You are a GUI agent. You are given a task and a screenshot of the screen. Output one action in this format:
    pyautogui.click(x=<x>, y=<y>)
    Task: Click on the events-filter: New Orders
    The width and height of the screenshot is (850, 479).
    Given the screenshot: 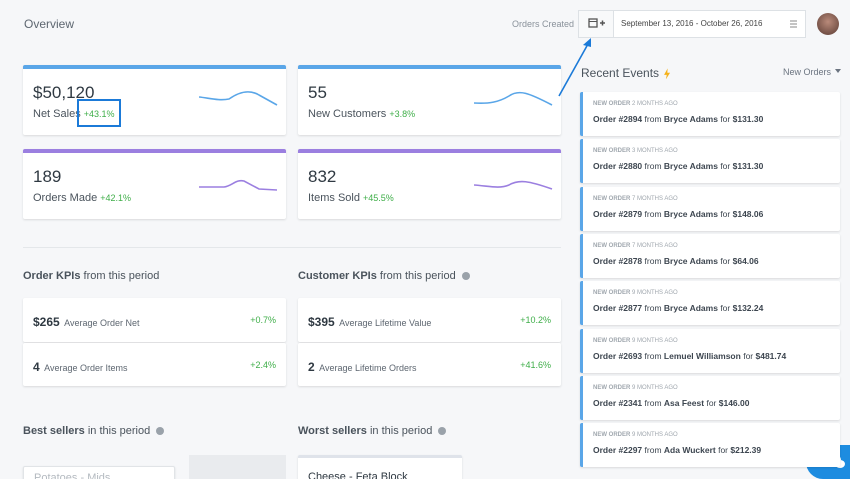 What is the action you would take?
    pyautogui.click(x=812, y=72)
    